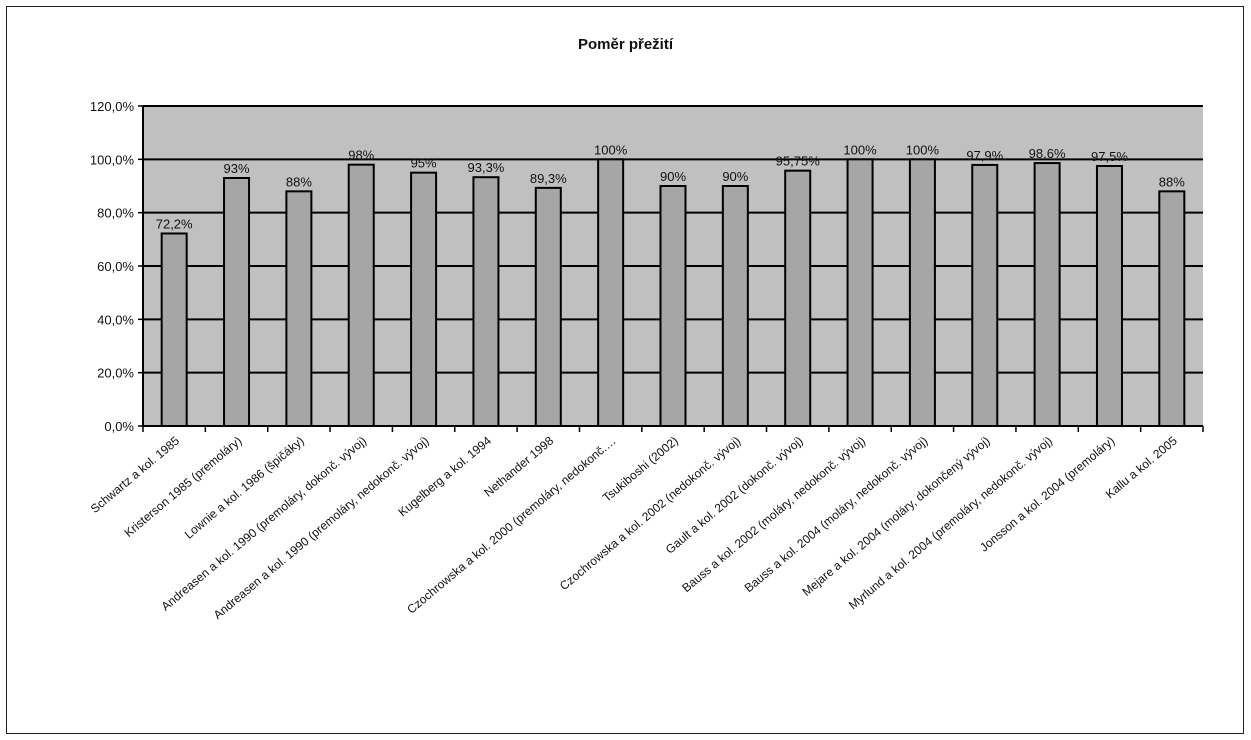 Image resolution: width=1251 pixels, height=740 pixels. What do you see at coordinates (112, 106) in the screenshot?
I see `y-tick-label: 120,0%` at bounding box center [112, 106].